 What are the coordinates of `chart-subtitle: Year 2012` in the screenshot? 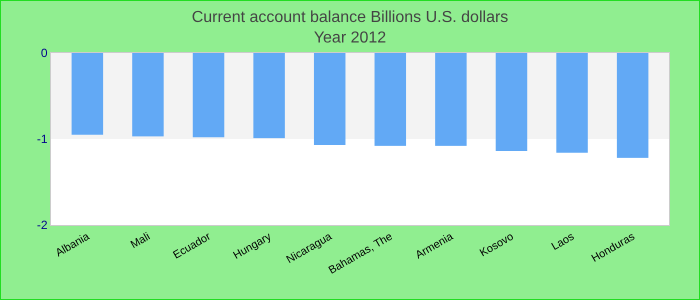 It's located at (350, 38).